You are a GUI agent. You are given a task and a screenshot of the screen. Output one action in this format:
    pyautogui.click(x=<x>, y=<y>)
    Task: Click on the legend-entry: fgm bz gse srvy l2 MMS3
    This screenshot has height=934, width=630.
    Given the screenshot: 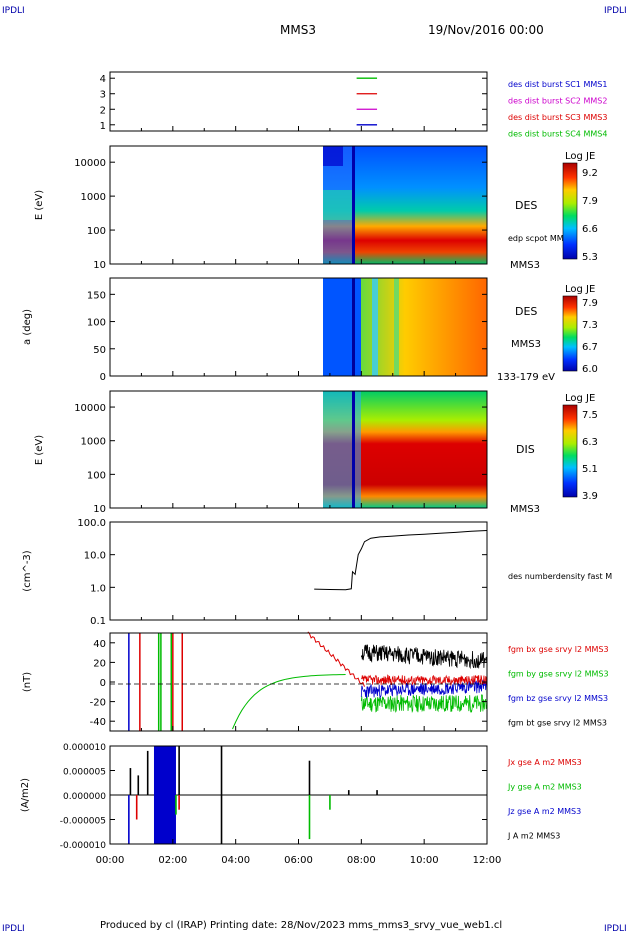 What is the action you would take?
    pyautogui.click(x=558, y=698)
    